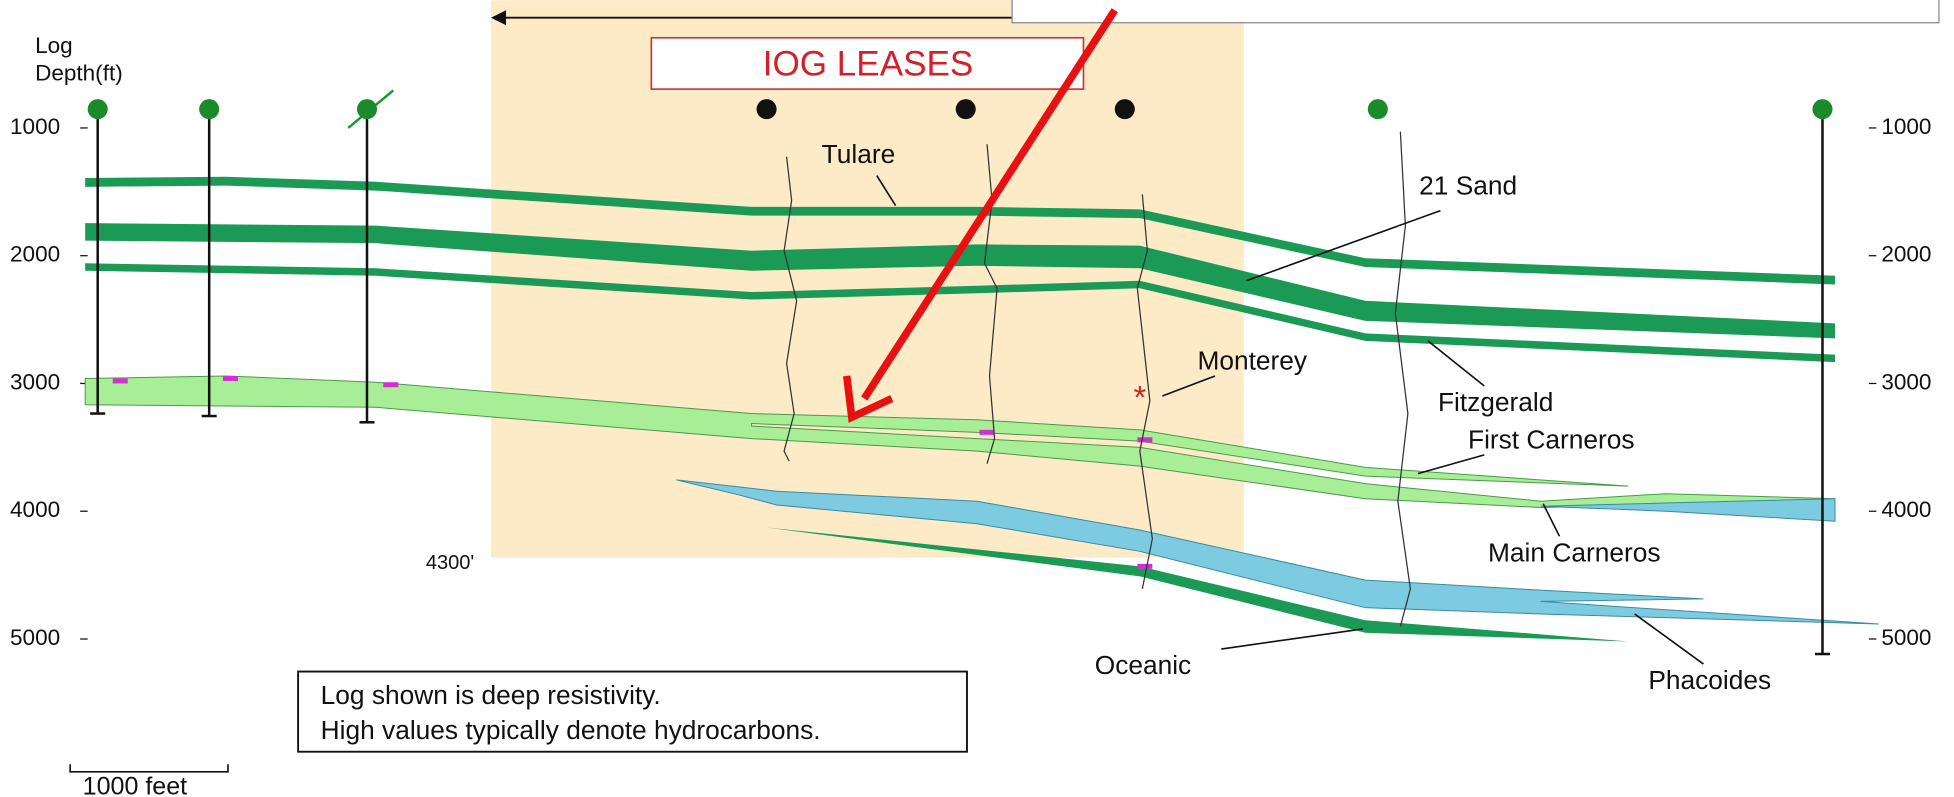  What do you see at coordinates (499, 18) in the screenshot?
I see `arrow-head` at bounding box center [499, 18].